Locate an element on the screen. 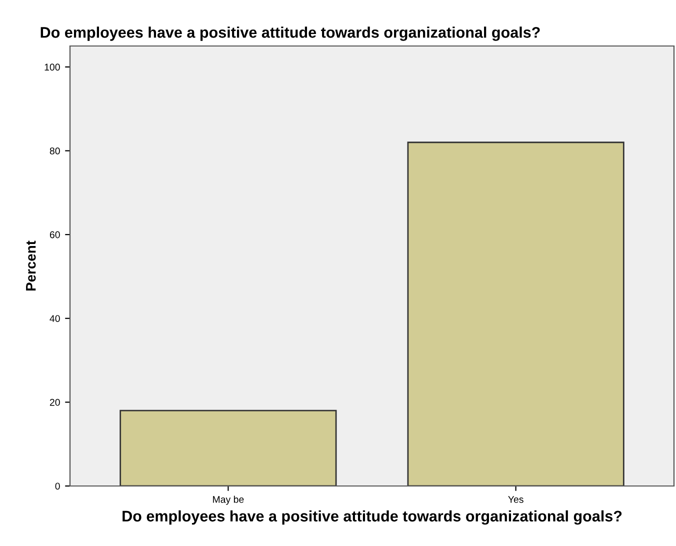 This screenshot has height=546, width=676. y-tick-label: 60 is located at coordinates (55, 234).